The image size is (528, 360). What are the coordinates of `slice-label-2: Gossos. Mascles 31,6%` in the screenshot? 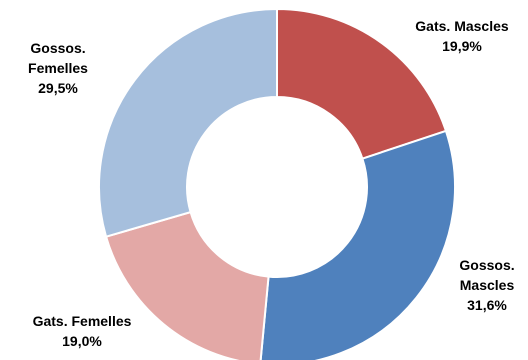 It's located at (486, 285).